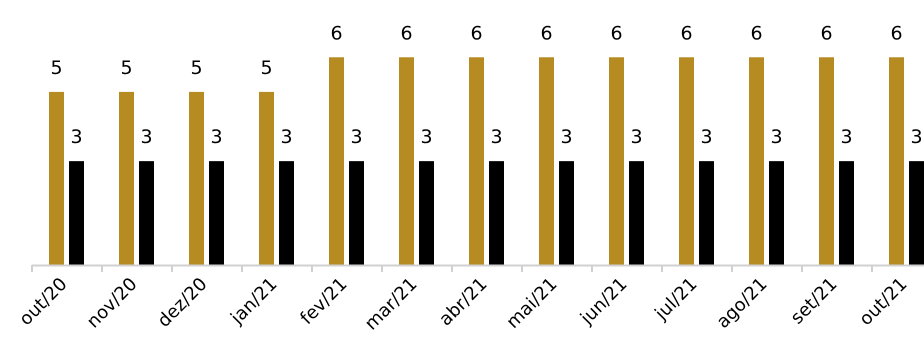  What do you see at coordinates (323, 301) in the screenshot?
I see `x-tick-label: fev/21` at bounding box center [323, 301].